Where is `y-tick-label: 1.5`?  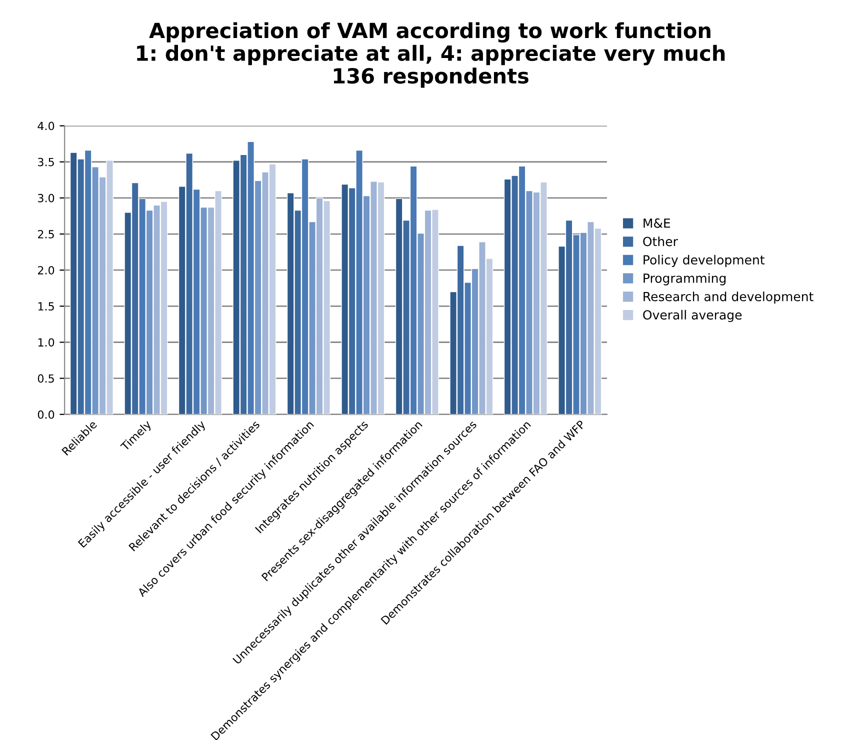 y-tick-label: 1.5 is located at coordinates (46, 306).